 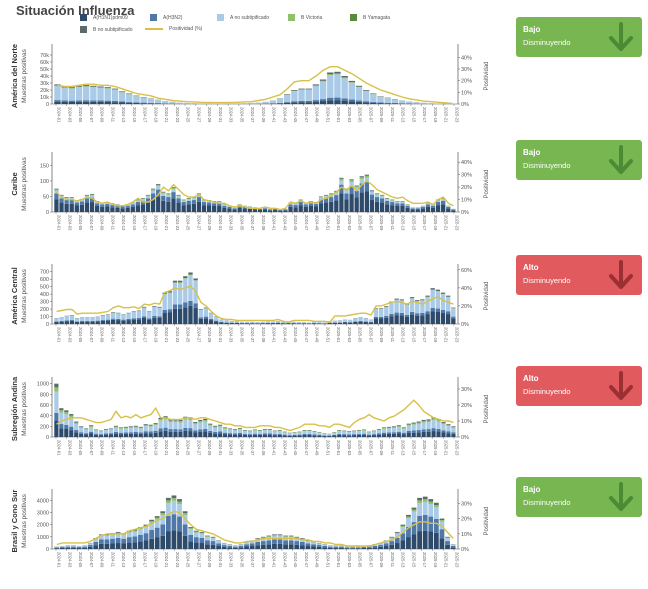 What do you see at coordinates (110, 18) in the screenshot?
I see `legend-label: A(H1N1)pdm09` at bounding box center [110, 18].